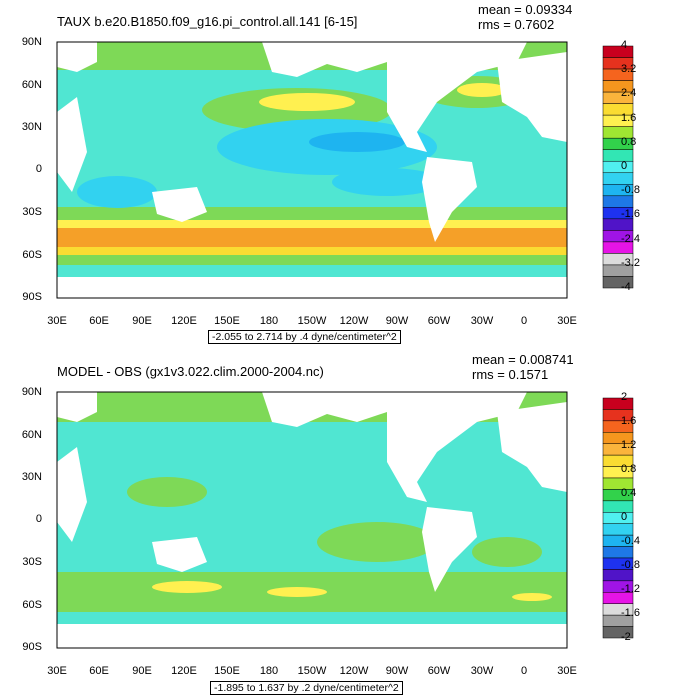  I want to click on colorbar-tick-label: 1.2, so click(629, 445).